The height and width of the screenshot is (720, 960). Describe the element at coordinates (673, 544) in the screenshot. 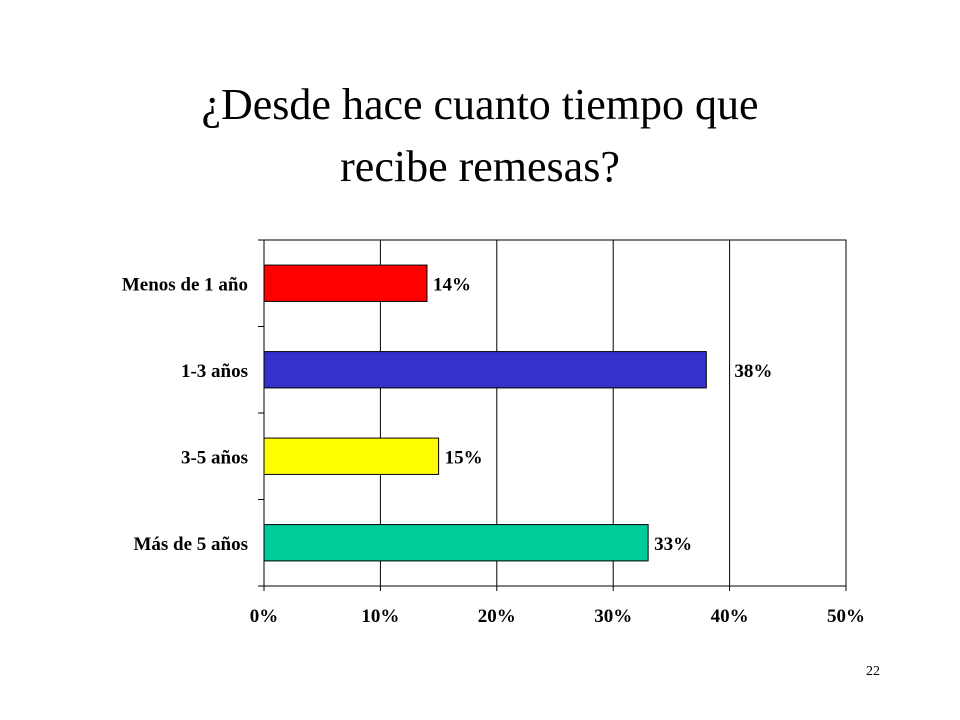

I see `data-label: 33%` at that location.